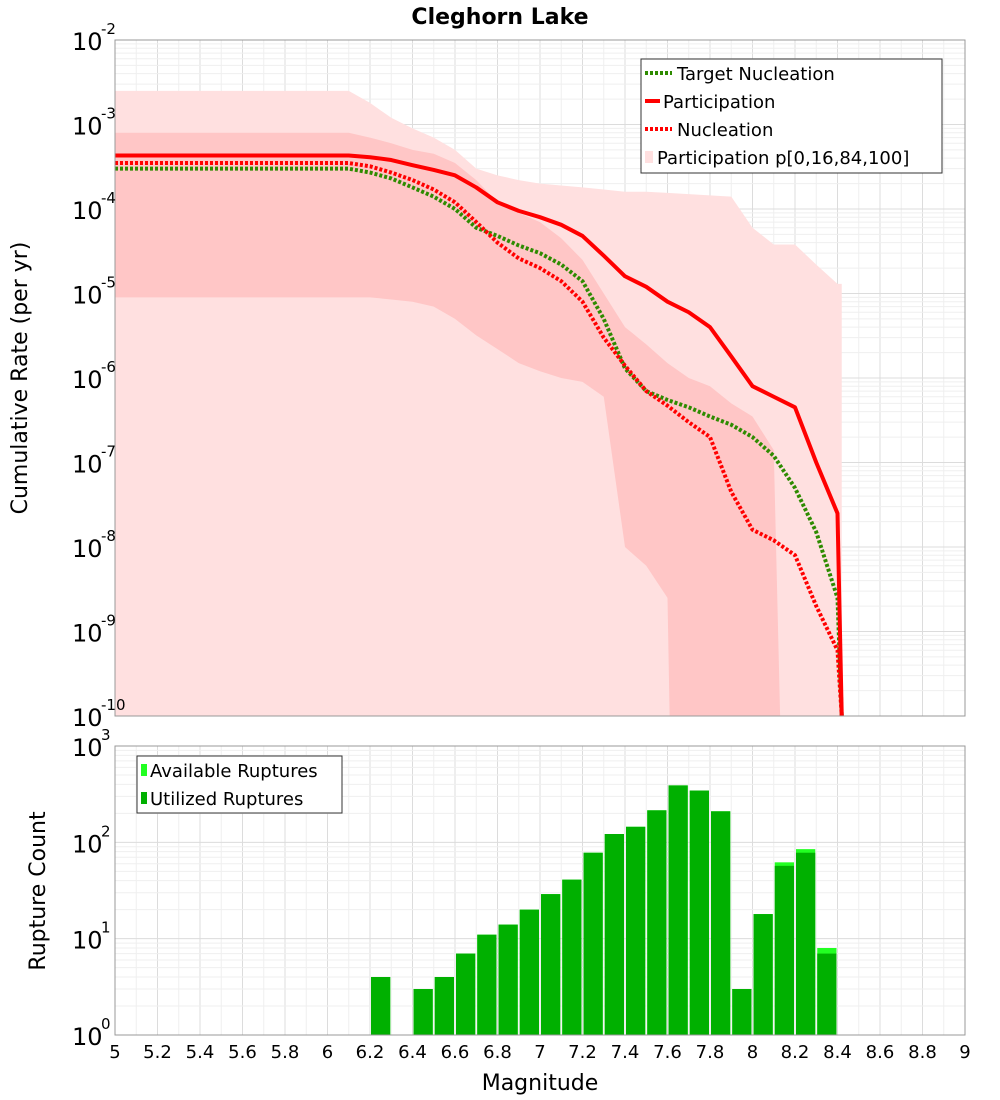  I want to click on rate-y-tick-exponent: -3, so click(108, 114).